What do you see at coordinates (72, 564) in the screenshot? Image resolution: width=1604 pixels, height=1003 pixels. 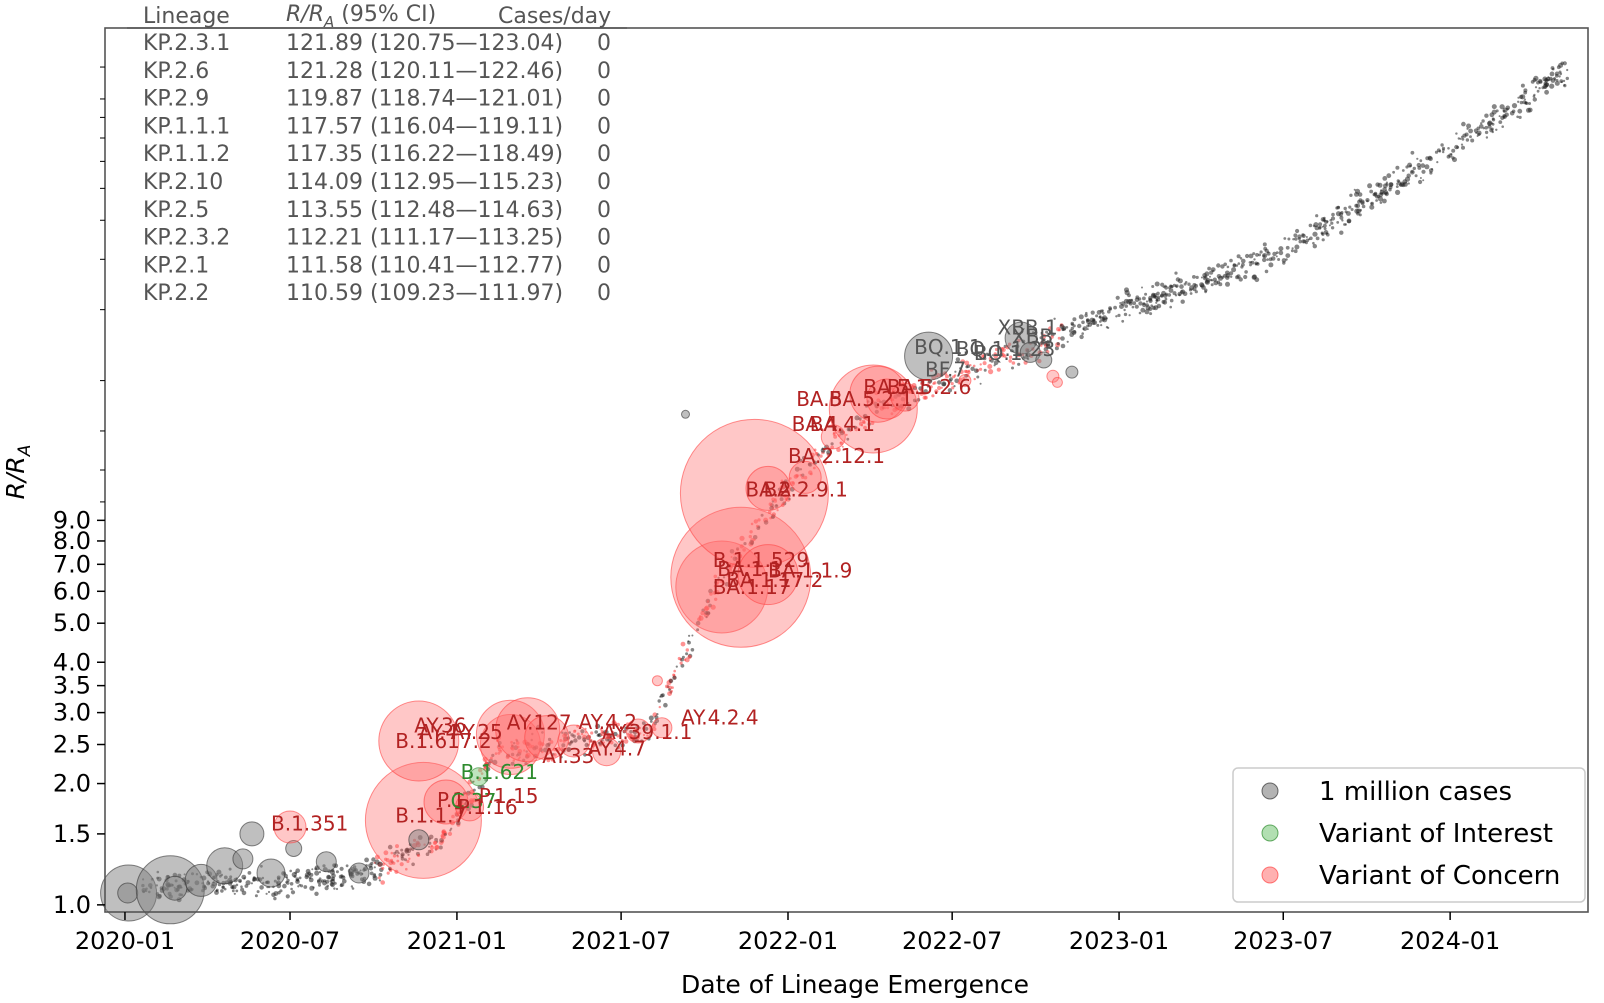 I see `y-tick-label: 7.0` at bounding box center [72, 564].